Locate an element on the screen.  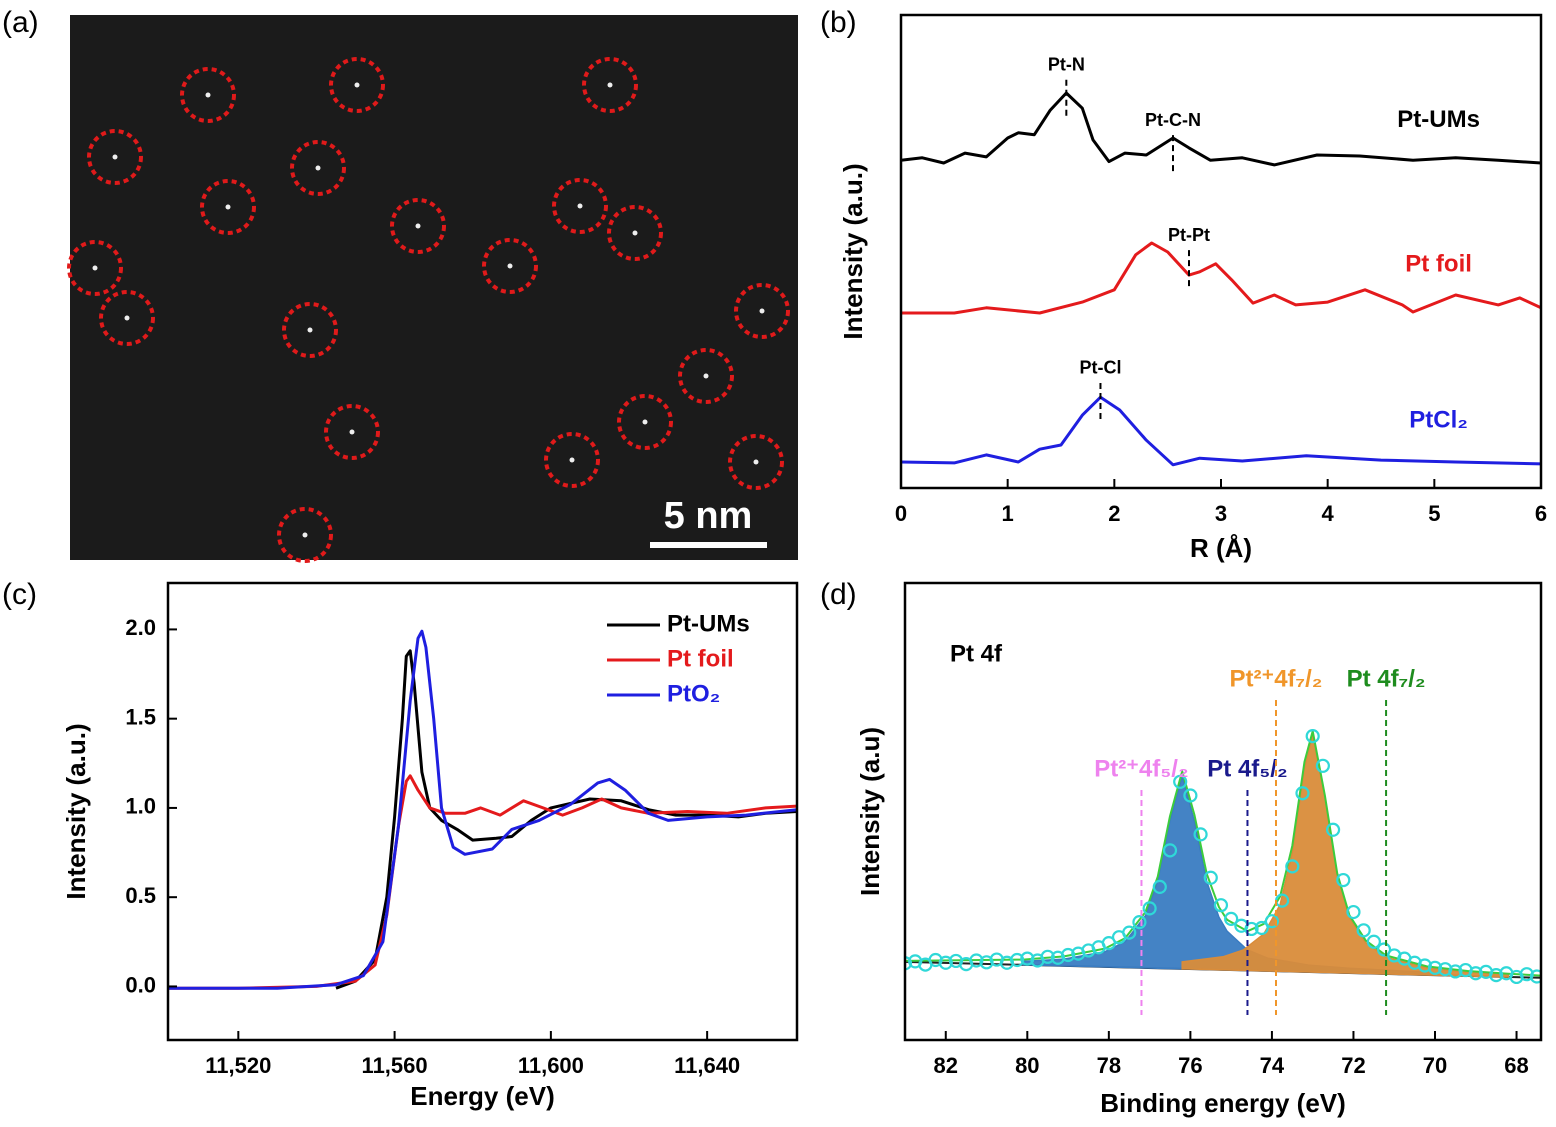
x-tick-label: 72 is located at coordinates (1353, 1065).